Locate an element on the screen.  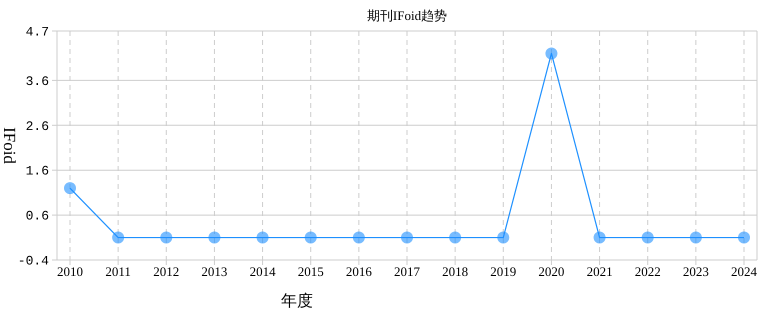
y-tick-label: 1.6 is located at coordinates (37, 171).